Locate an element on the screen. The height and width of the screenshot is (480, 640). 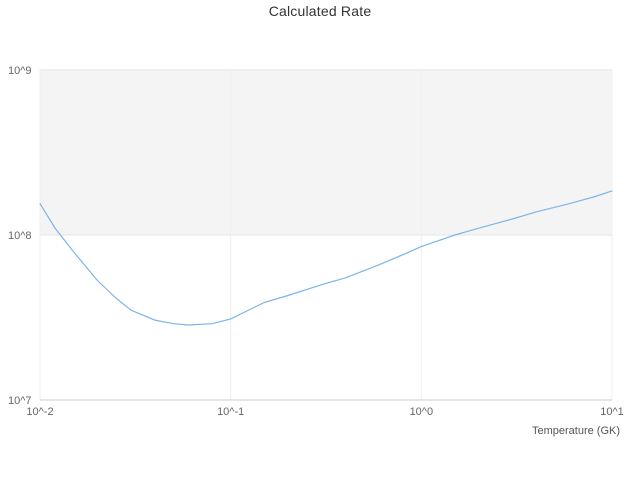
x-tick-label: 10^-2 is located at coordinates (39, 412).